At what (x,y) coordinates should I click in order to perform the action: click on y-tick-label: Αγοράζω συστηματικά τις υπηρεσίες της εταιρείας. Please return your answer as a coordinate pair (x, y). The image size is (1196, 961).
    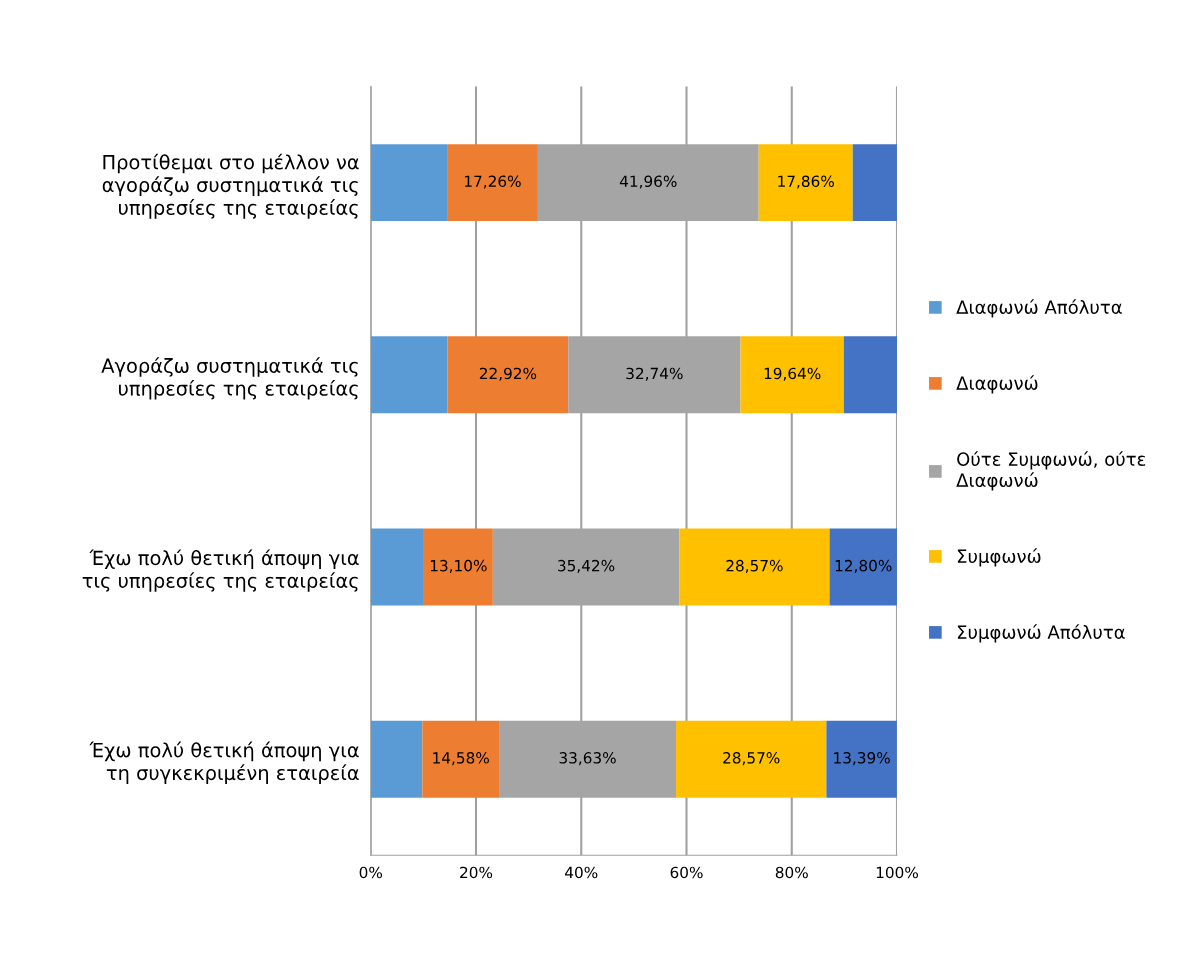
    Looking at the image, I should click on (229, 378).